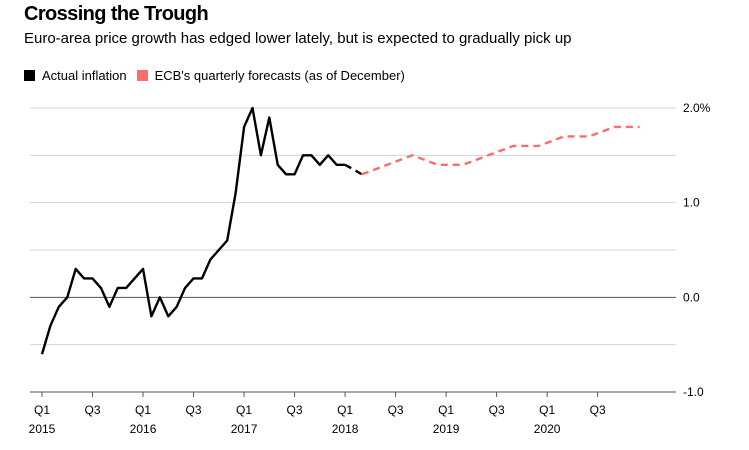 This screenshot has width=749, height=450. What do you see at coordinates (29, 75) in the screenshot?
I see `legend-swatch-actual` at bounding box center [29, 75].